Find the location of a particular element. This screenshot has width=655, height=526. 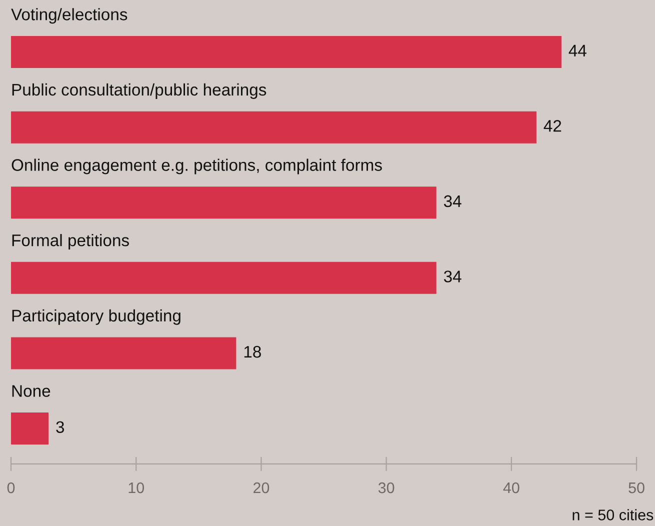

data-label: 3 is located at coordinates (60, 427).